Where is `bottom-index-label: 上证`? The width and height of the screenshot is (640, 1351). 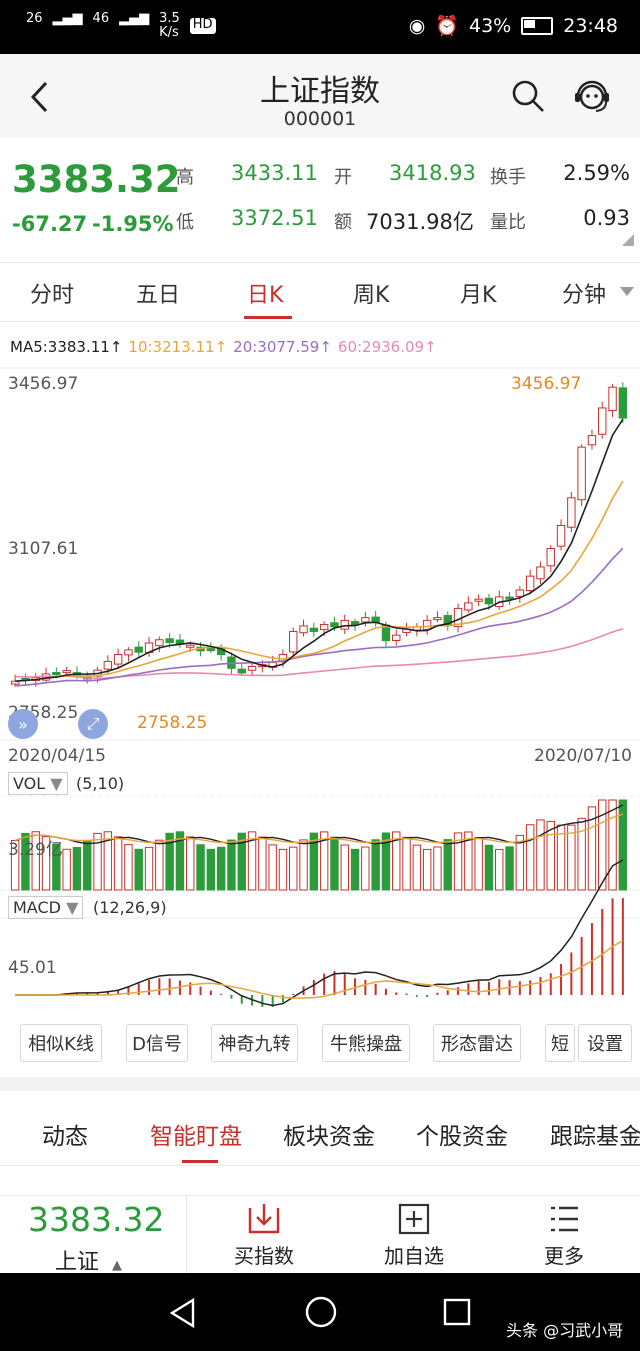 bottom-index-label: 上证 is located at coordinates (77, 1262).